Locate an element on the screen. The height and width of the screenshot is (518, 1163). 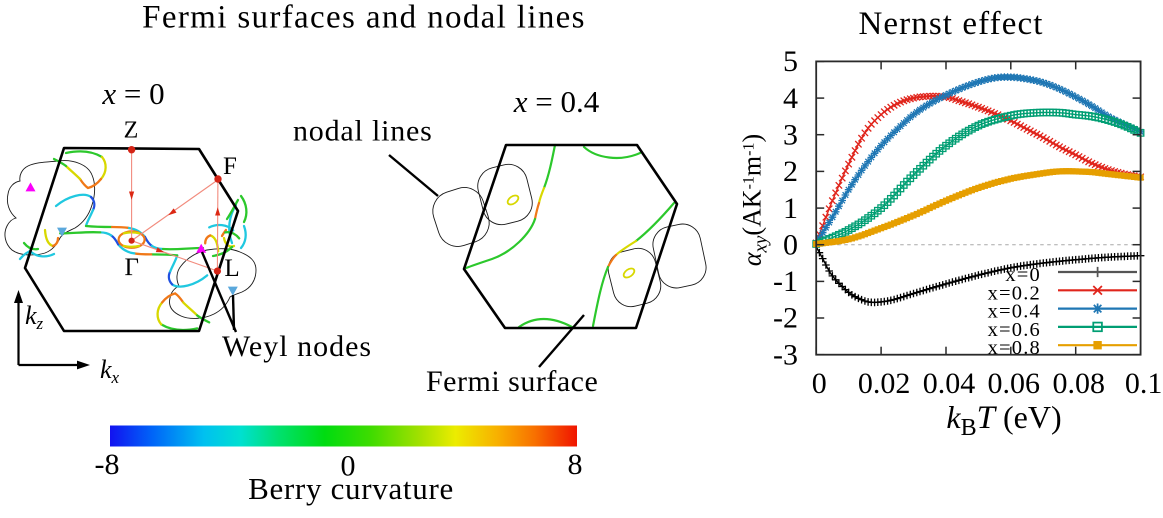
svg-text: 0.06 is located at coordinates (1014, 383).